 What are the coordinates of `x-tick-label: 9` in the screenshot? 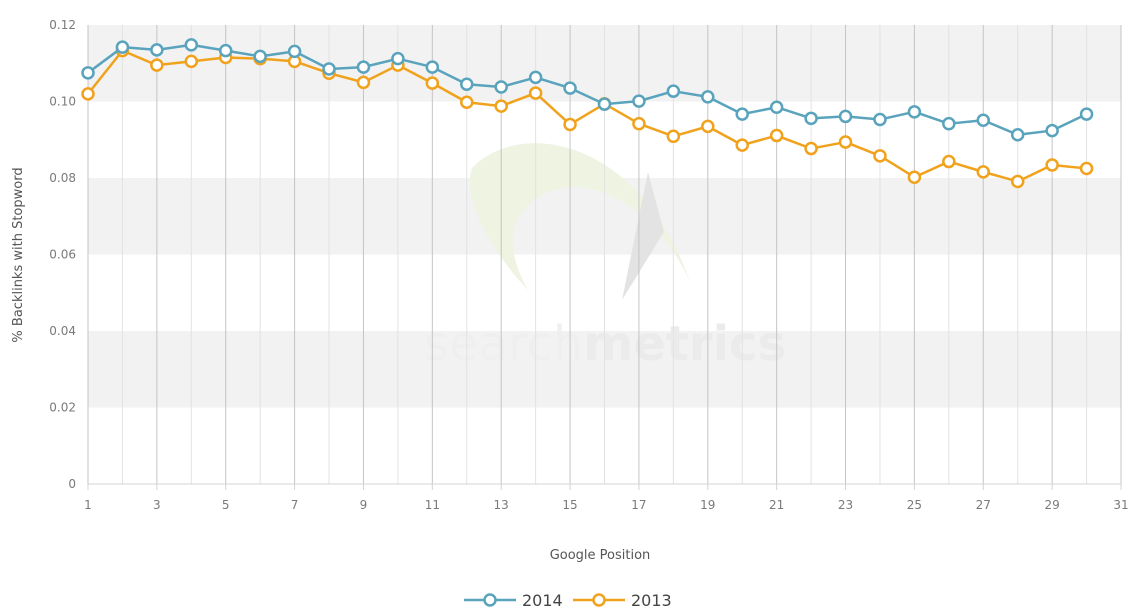 It's located at (364, 505).